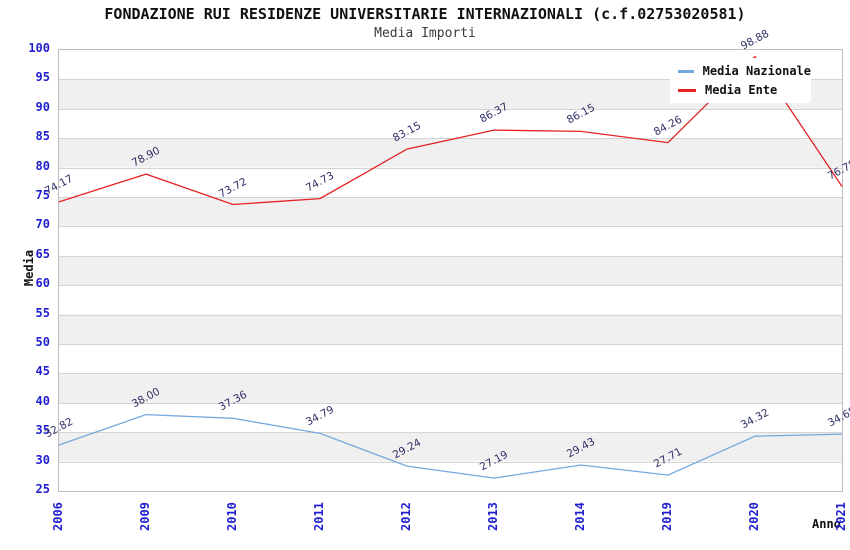 The width and height of the screenshot is (850, 550). I want to click on y-tick-label: 40, so click(42, 400).